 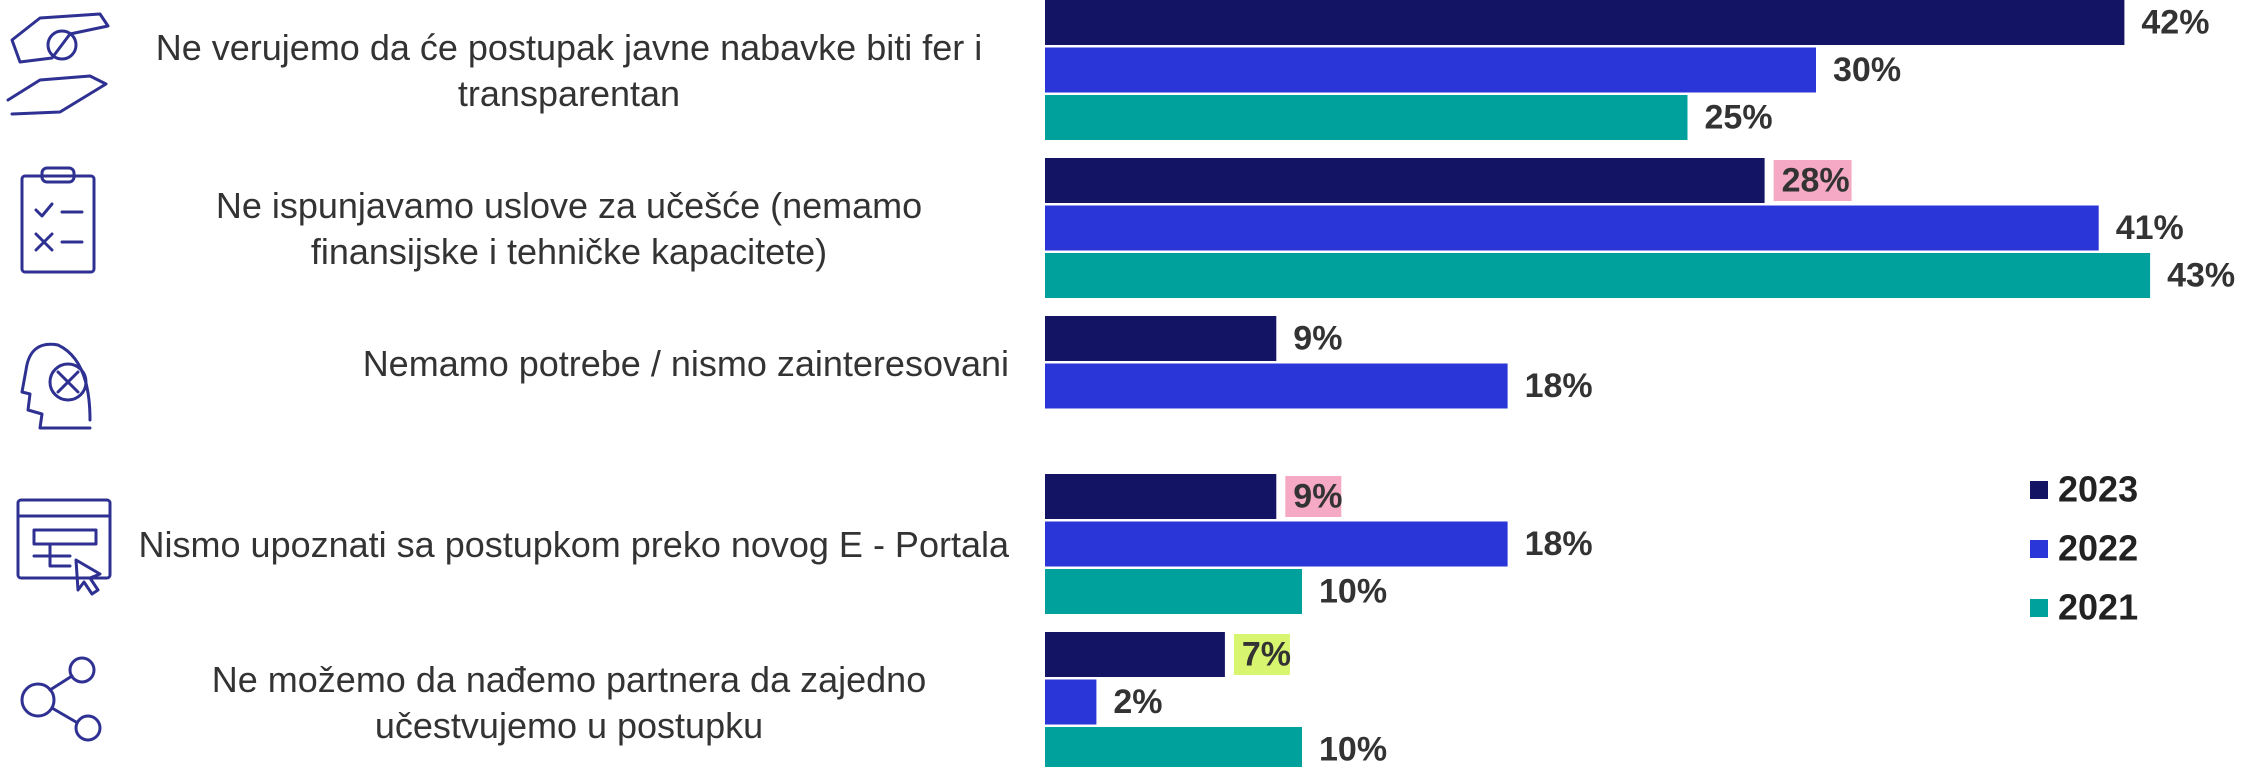 I want to click on category-label: Nemamo potrebe / nismo zainteresovani, so click(x=685, y=363).